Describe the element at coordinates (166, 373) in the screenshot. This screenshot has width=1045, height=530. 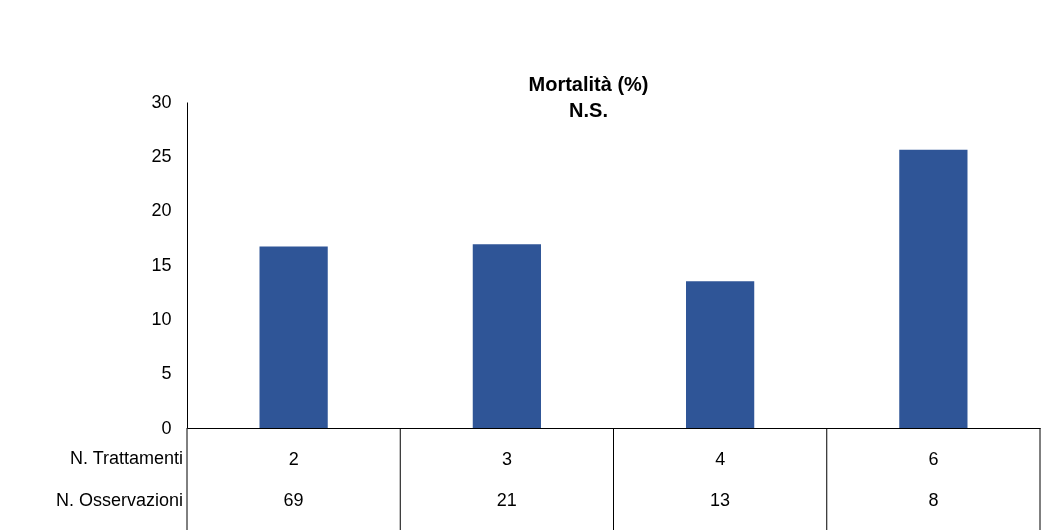
I see `y-tick-label: 5` at that location.